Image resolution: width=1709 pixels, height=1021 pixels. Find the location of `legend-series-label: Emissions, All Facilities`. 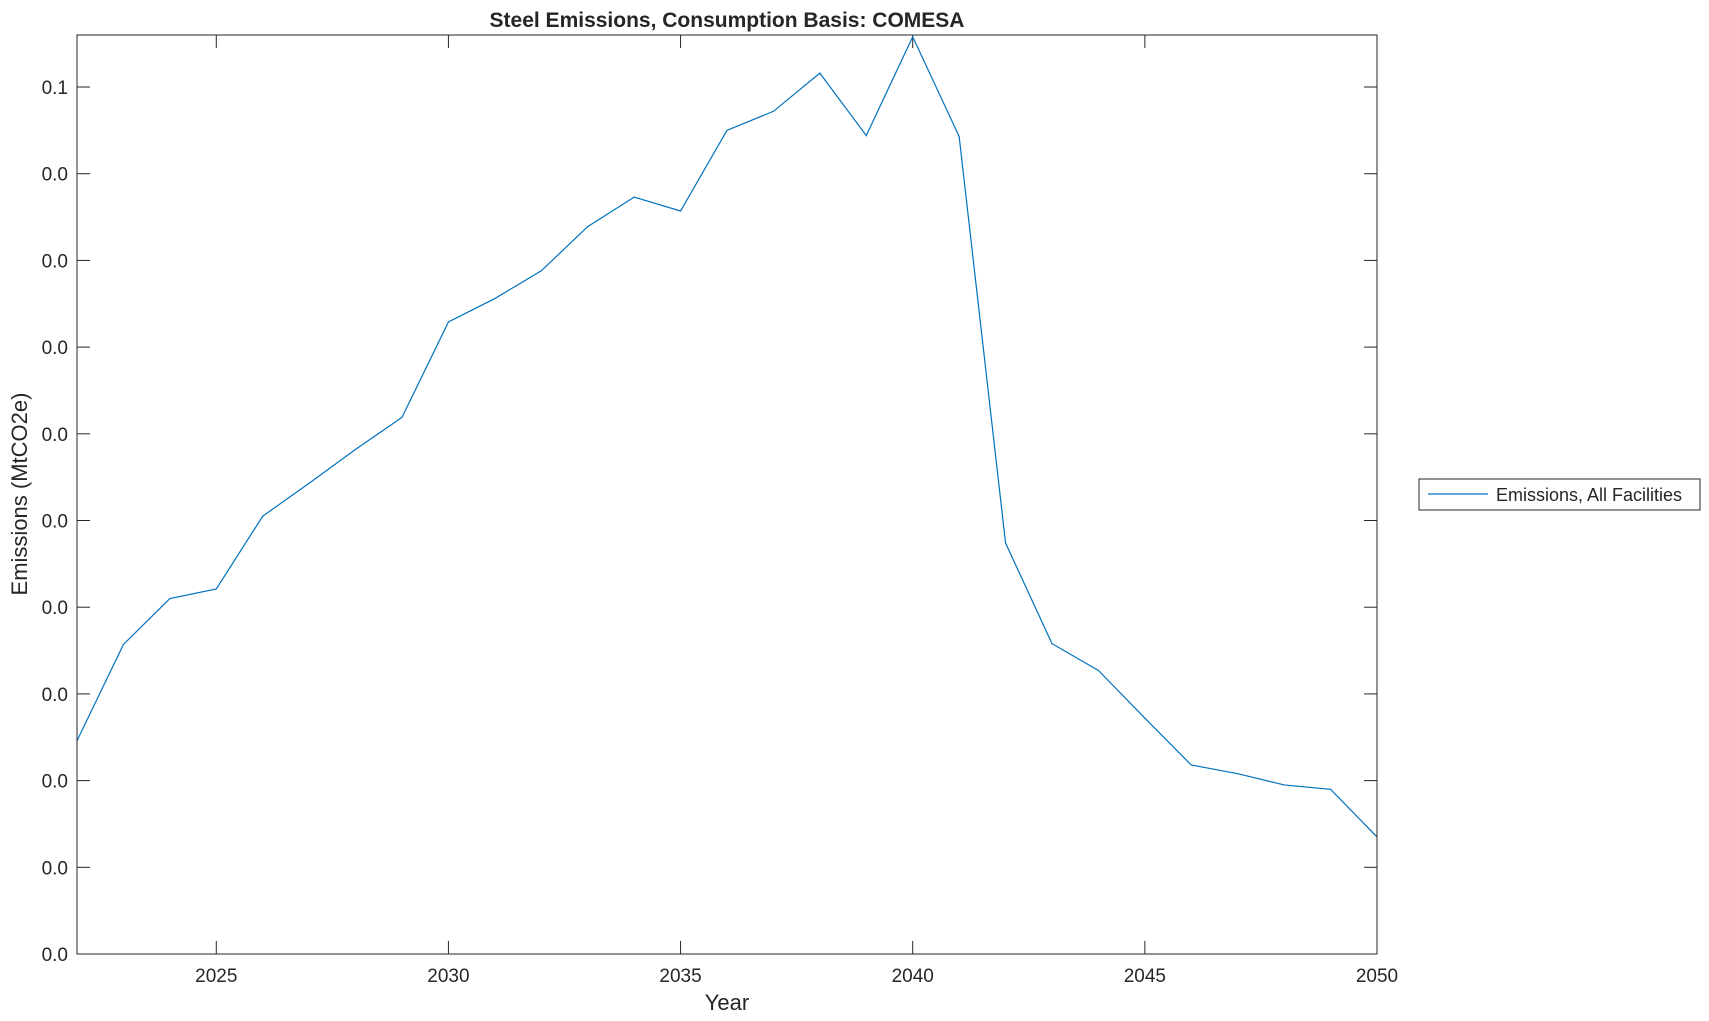

legend-series-label: Emissions, All Facilities is located at coordinates (1589, 495).